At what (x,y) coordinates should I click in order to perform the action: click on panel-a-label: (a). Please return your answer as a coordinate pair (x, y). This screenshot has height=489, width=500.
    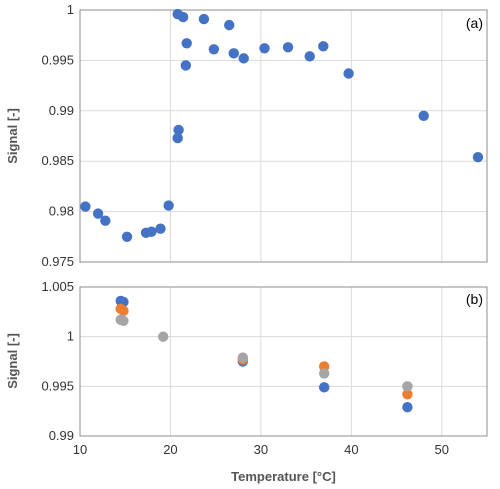
    Looking at the image, I should click on (474, 23).